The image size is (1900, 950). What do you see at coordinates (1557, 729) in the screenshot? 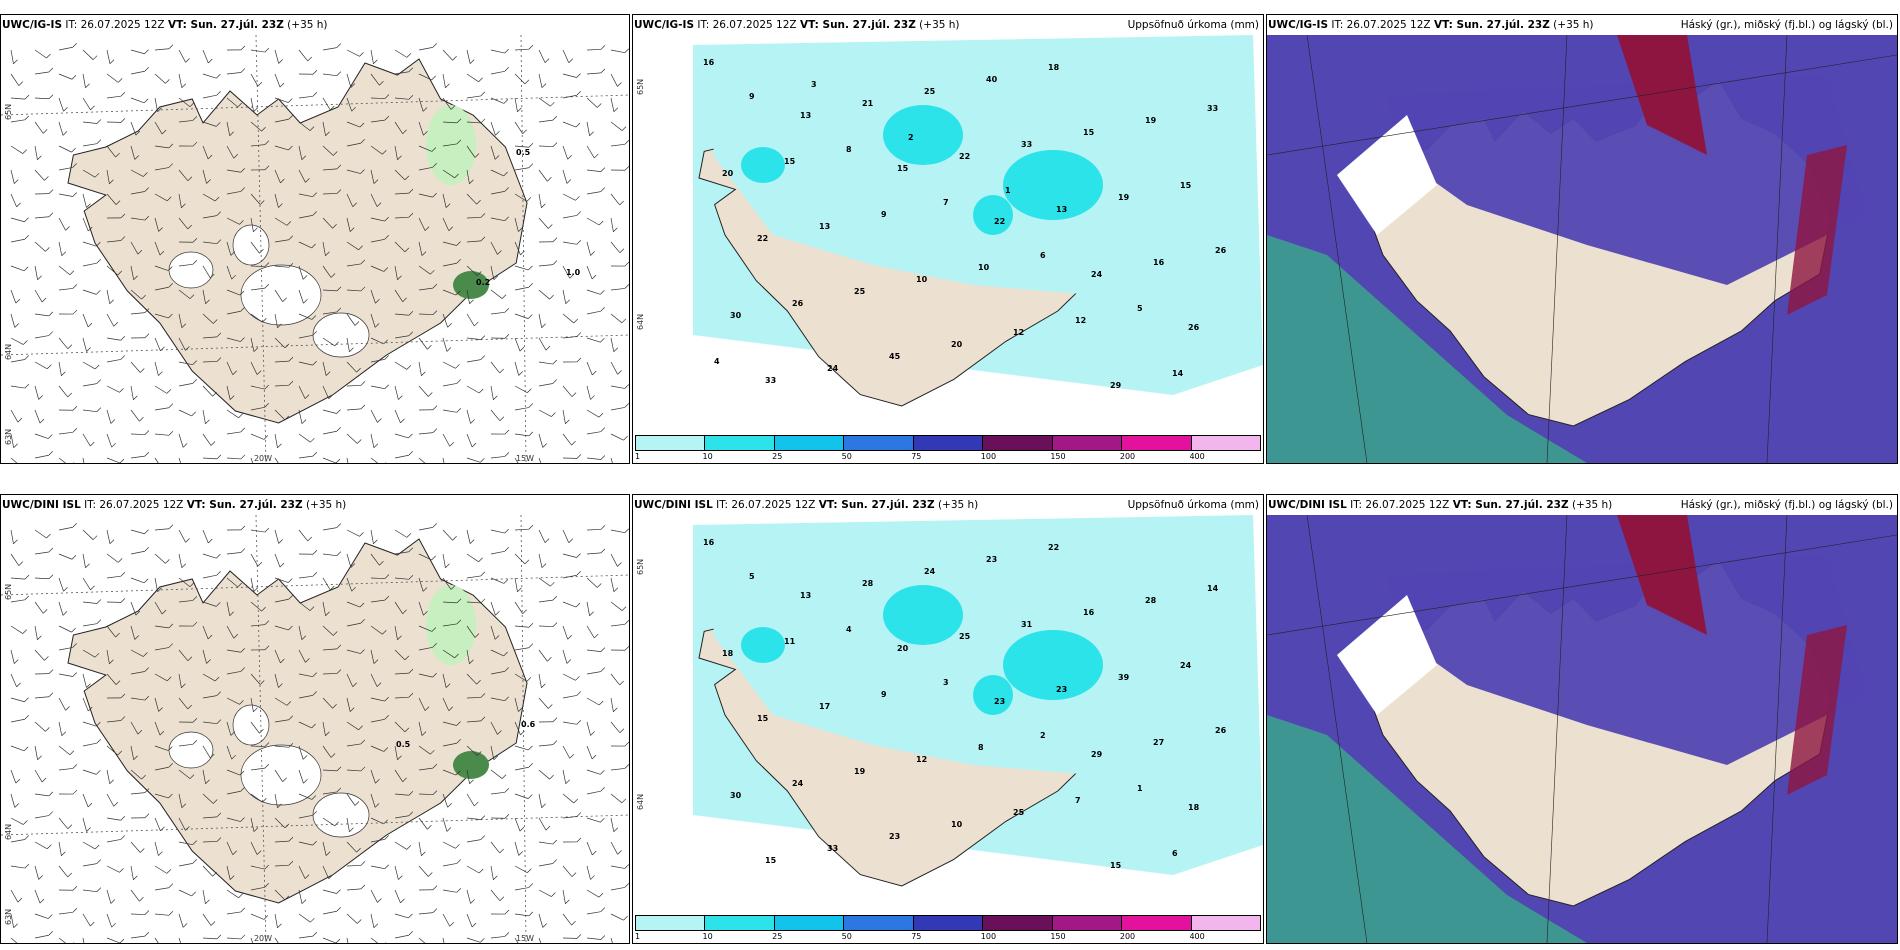
I see `graticule` at bounding box center [1557, 729].